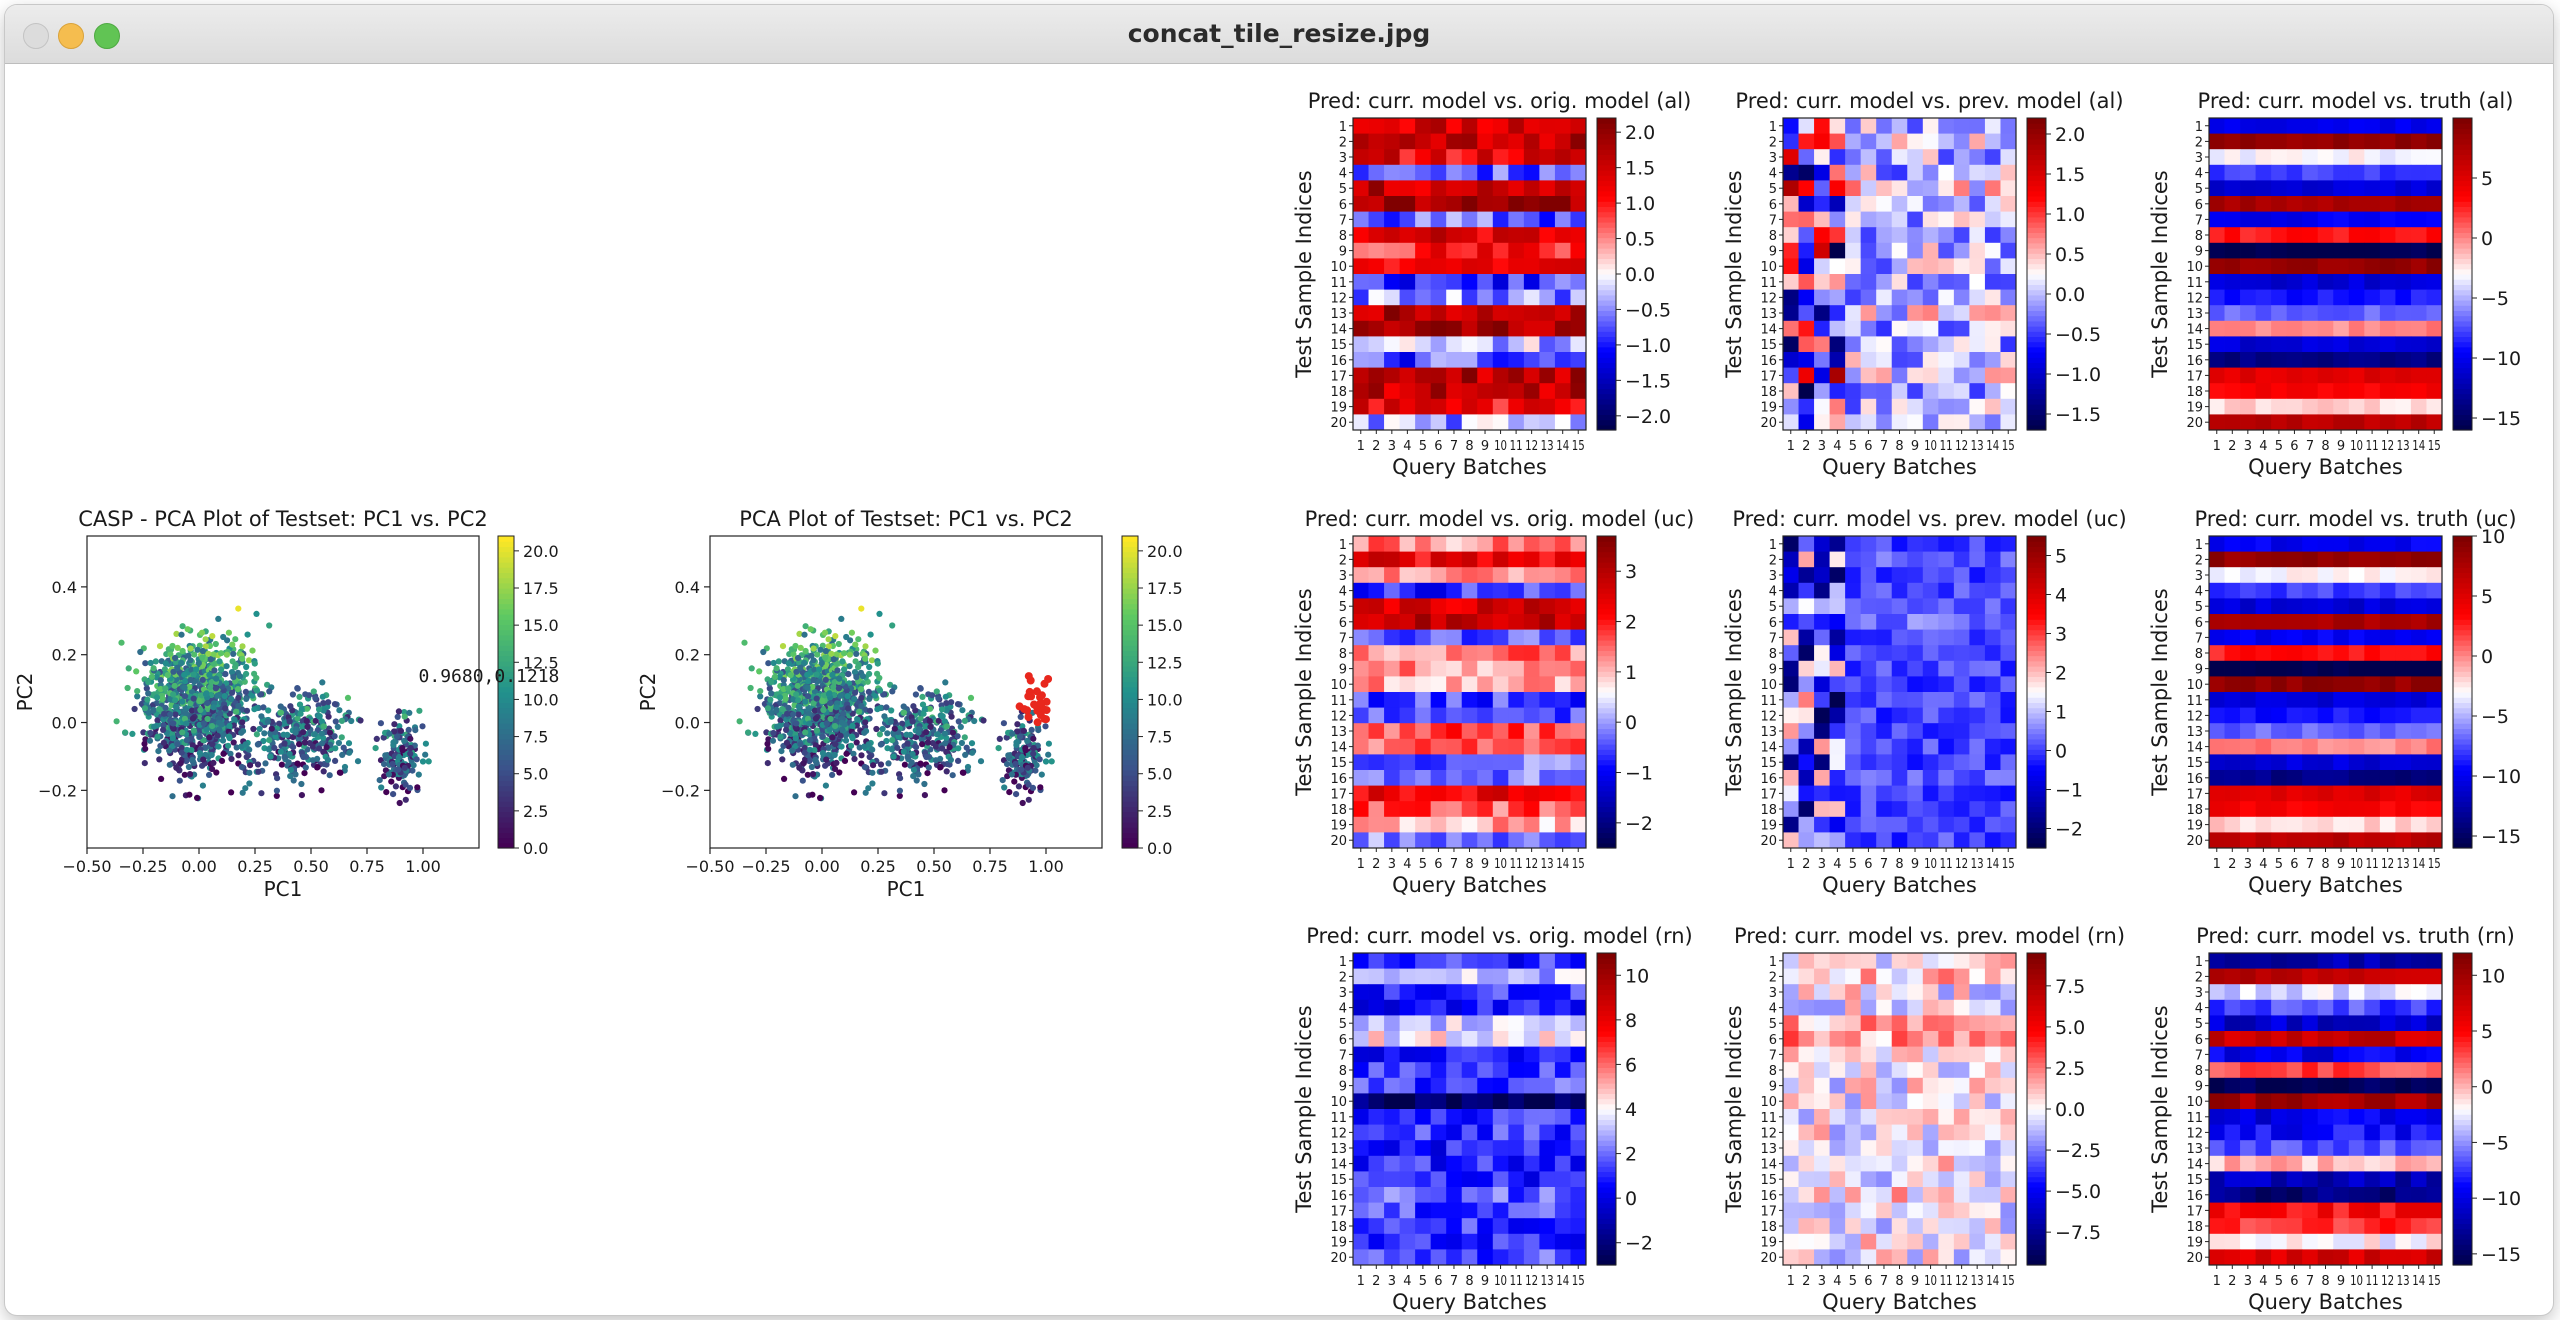 Image resolution: width=2560 pixels, height=1320 pixels. Describe the element at coordinates (71, 36) in the screenshot. I see `minimize-button` at that location.